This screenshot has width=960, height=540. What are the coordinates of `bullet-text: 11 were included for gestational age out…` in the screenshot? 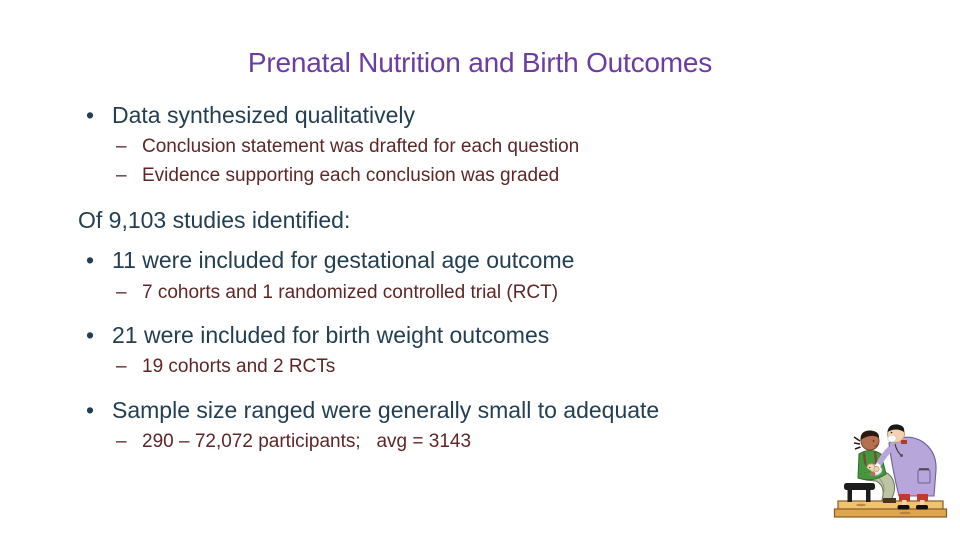 It's located at (343, 260).